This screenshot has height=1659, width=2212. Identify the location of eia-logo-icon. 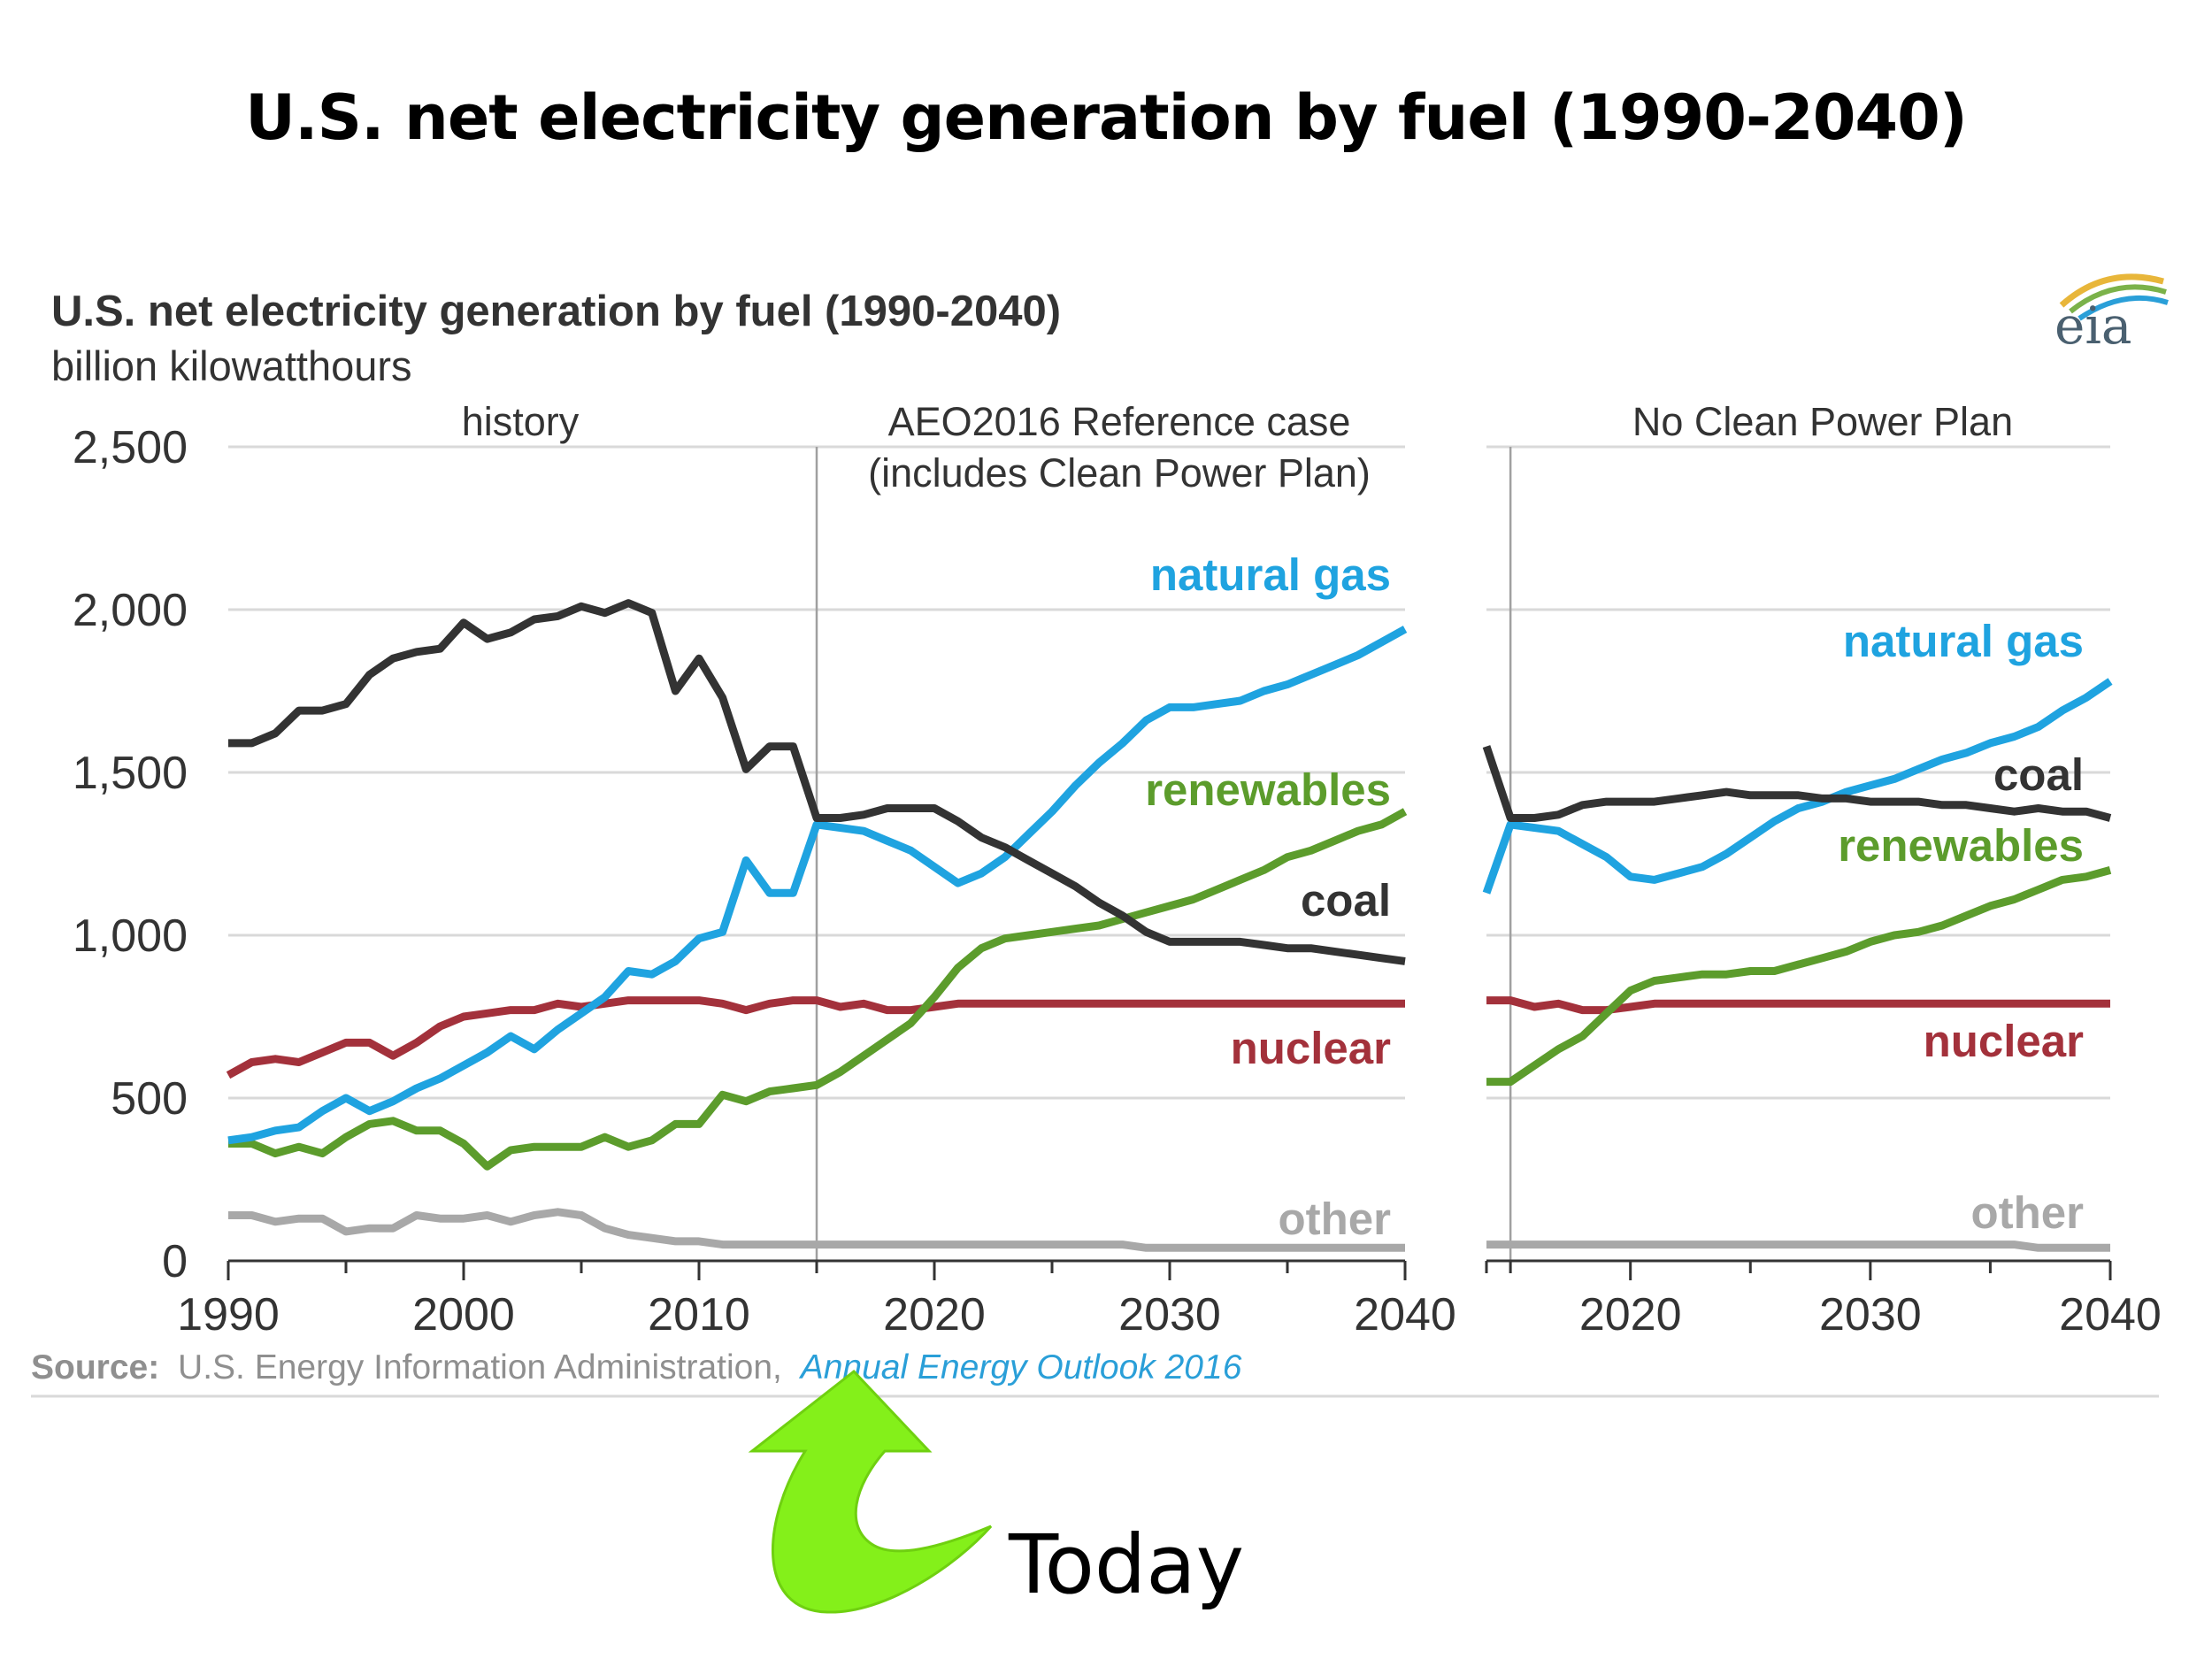
(2111, 291).